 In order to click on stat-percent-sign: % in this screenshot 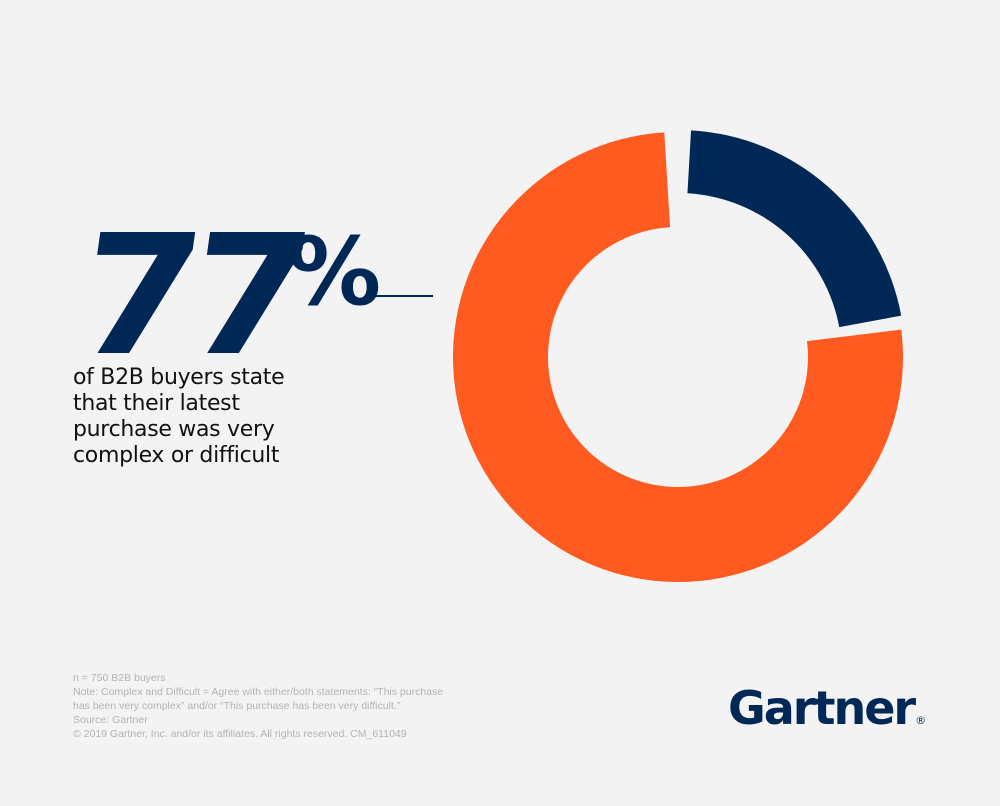, I will do `click(334, 272)`.